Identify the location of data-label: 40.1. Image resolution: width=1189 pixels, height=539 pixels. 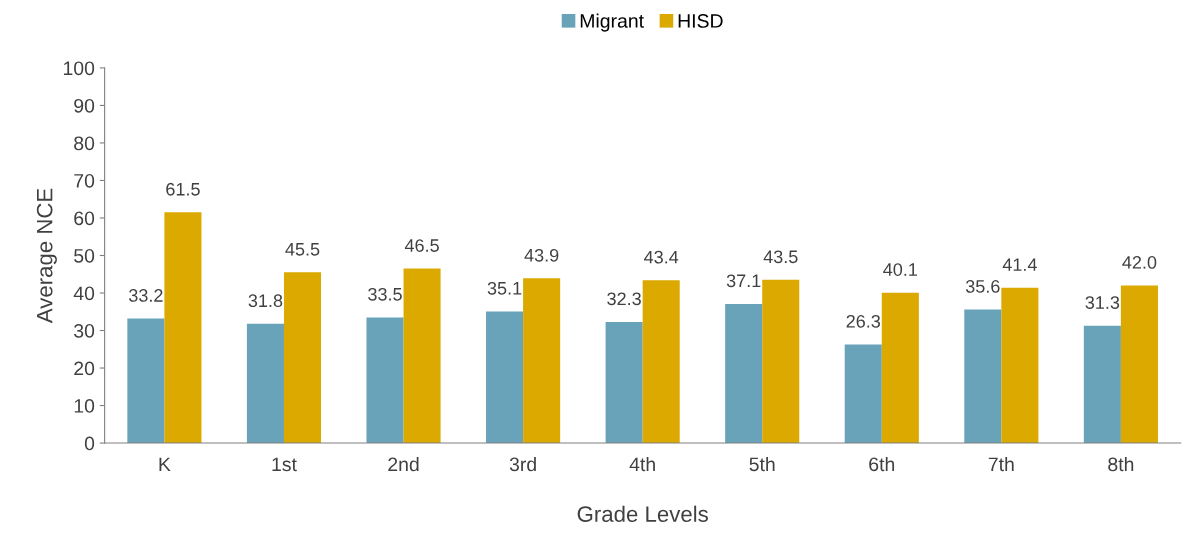
(900, 269).